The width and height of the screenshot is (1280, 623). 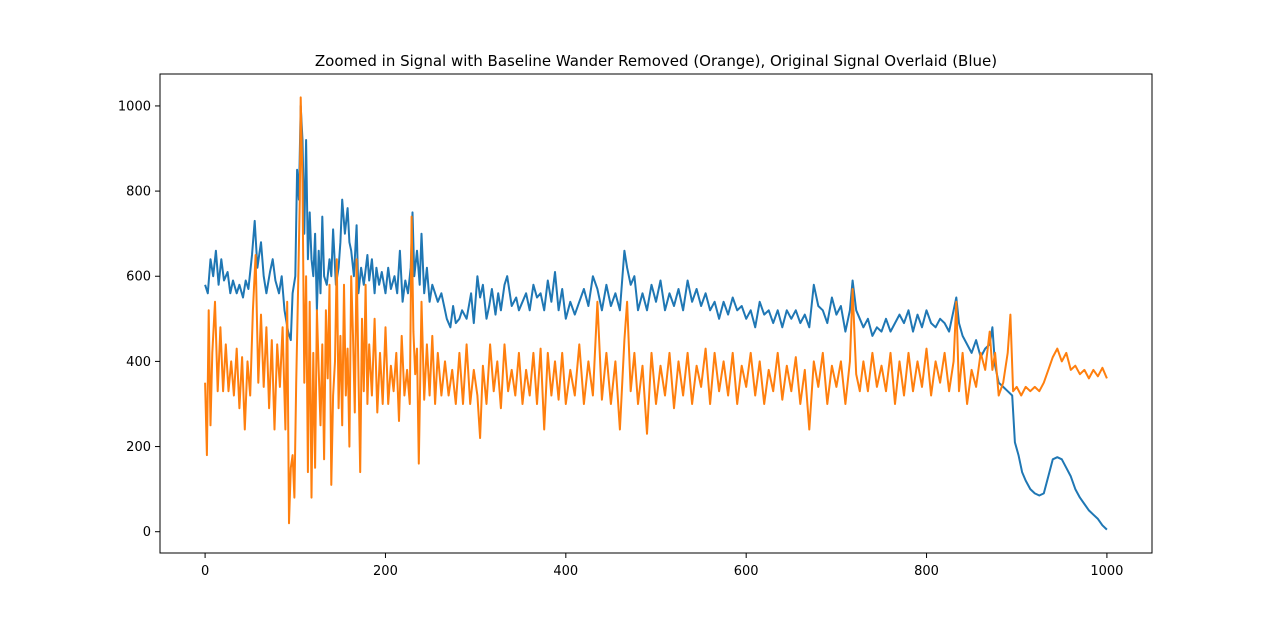 I want to click on y-tick-label: 400, so click(x=138, y=362).